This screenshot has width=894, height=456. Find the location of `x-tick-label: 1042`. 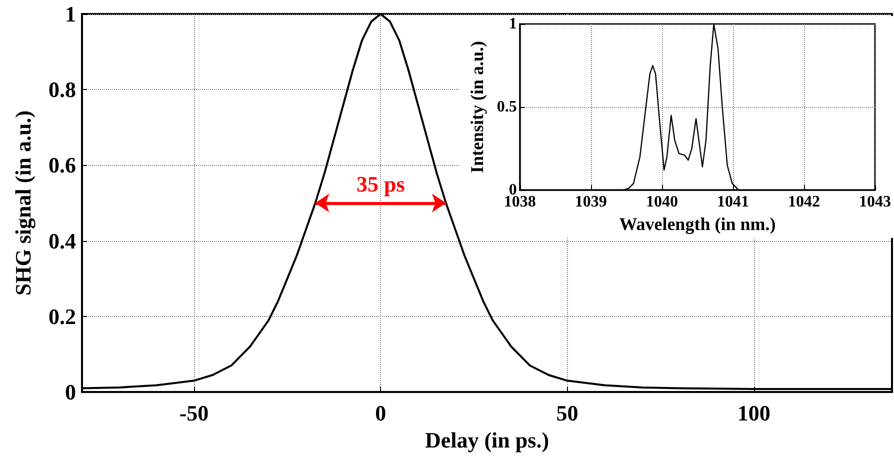

x-tick-label: 1042 is located at coordinates (804, 202).